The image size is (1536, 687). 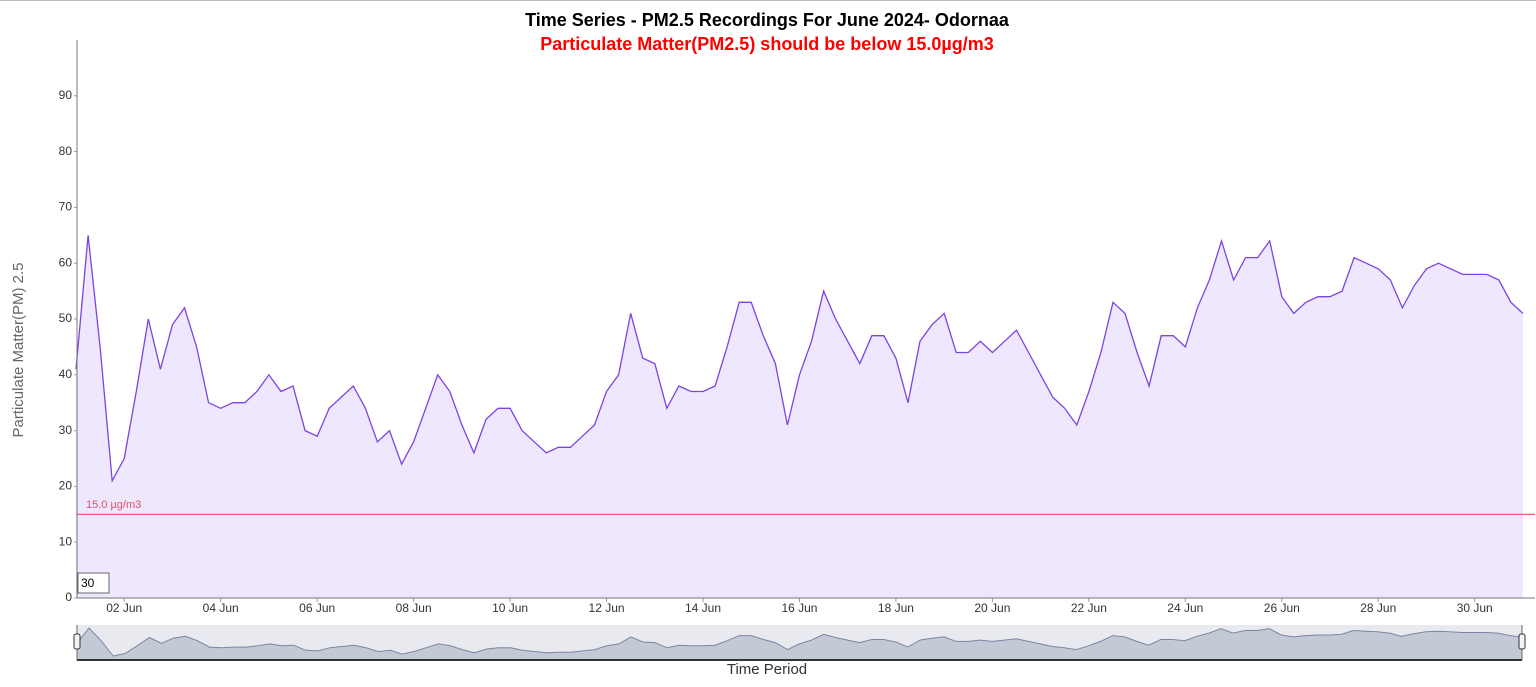 What do you see at coordinates (113, 505) in the screenshot?
I see `threshold-label: 15.0 µg/m3` at bounding box center [113, 505].